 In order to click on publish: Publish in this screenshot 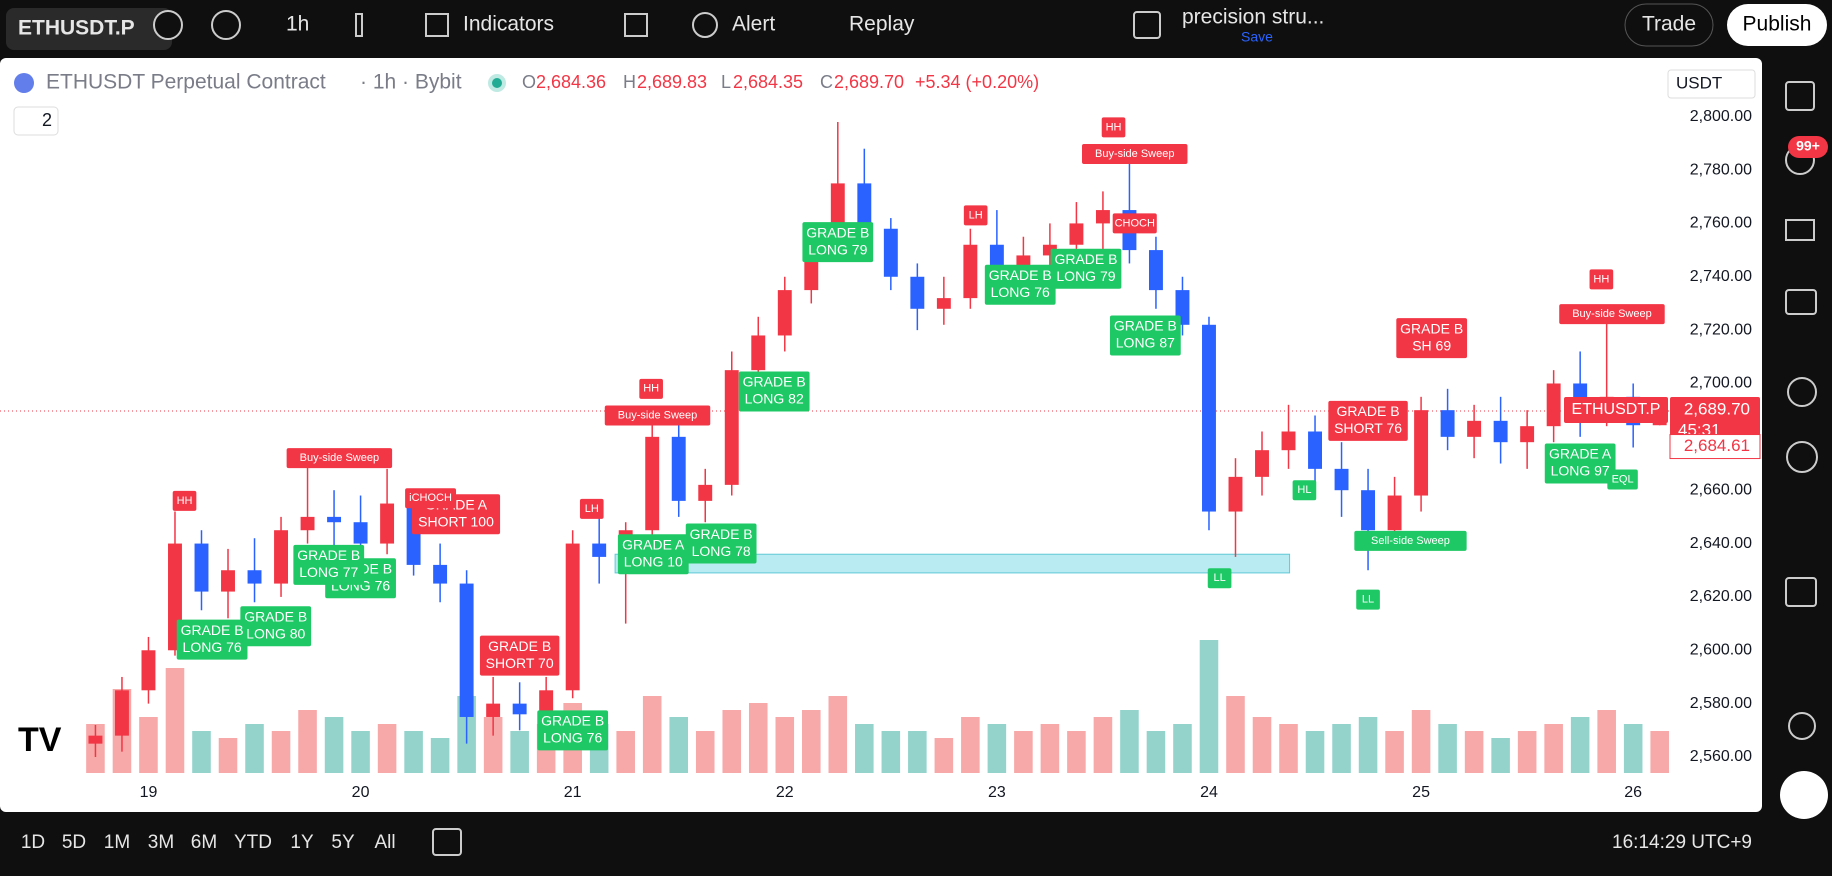, I will do `click(1777, 24)`.